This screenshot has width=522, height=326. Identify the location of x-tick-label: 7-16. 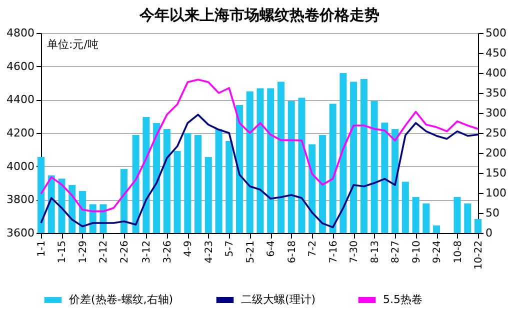
(334, 252).